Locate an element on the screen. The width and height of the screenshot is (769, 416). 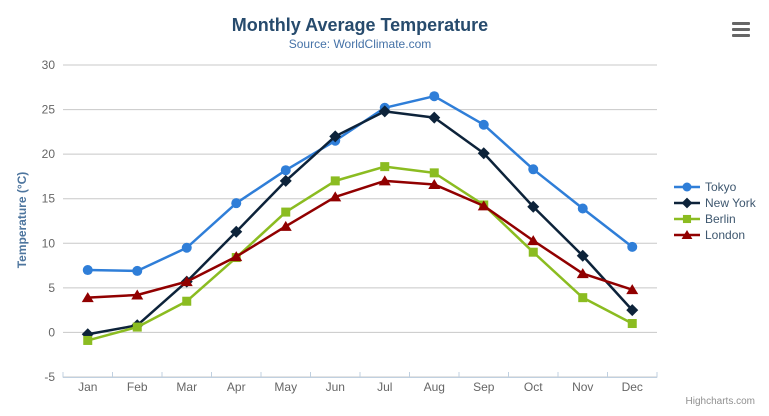
point-new-york-oct is located at coordinates (533, 206).